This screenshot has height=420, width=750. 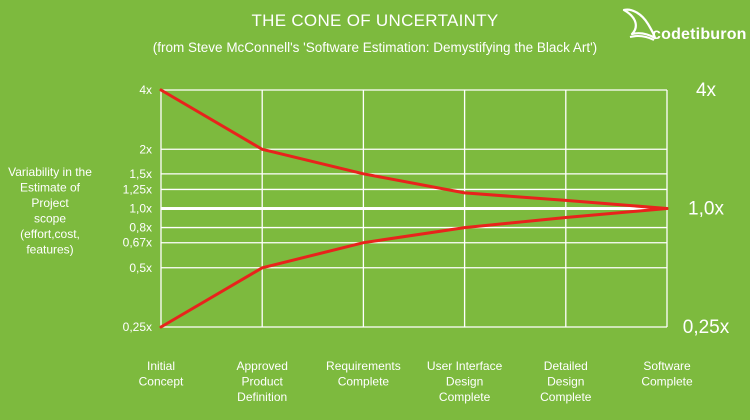 I want to click on y-axis-title-line: features), so click(x=49, y=250).